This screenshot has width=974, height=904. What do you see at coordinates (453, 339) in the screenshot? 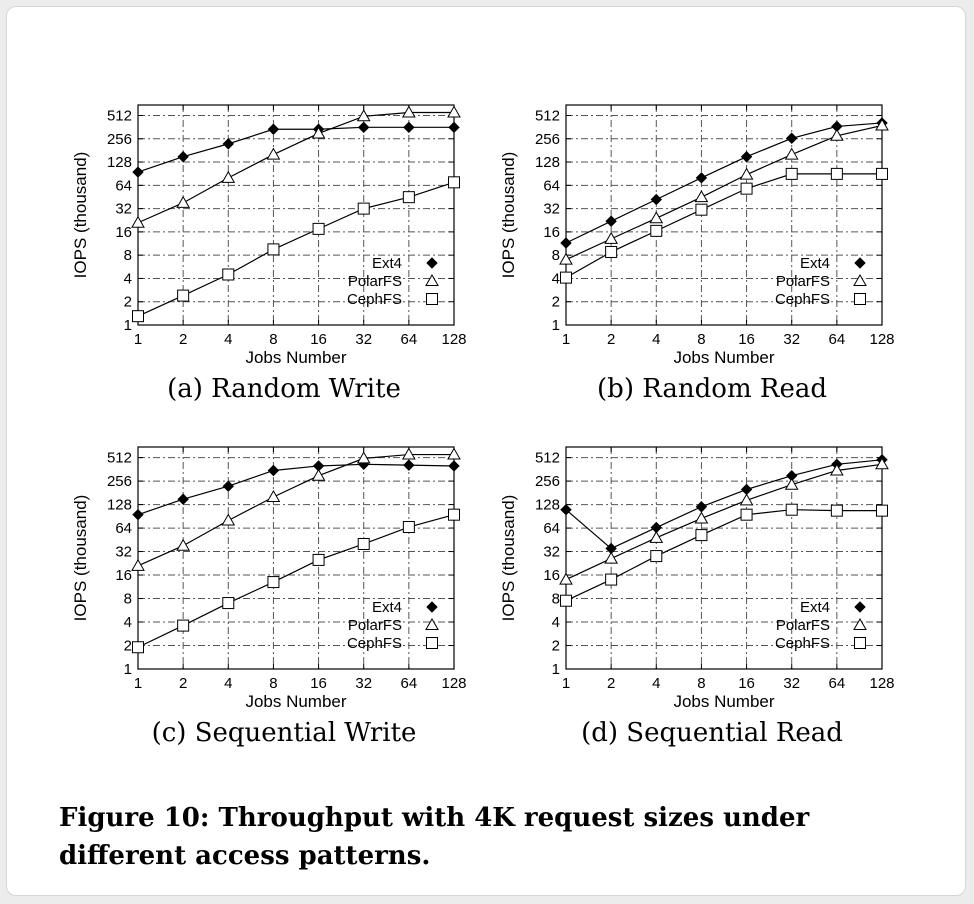
I see `x-tick-label: 128` at bounding box center [453, 339].